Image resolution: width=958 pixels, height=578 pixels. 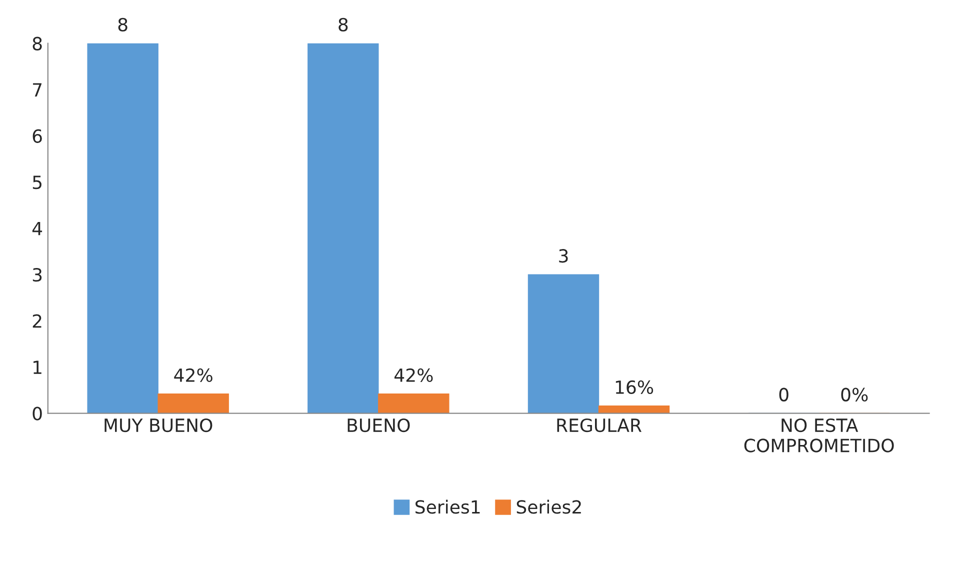 I want to click on y-tick-label: 6, so click(x=37, y=136).